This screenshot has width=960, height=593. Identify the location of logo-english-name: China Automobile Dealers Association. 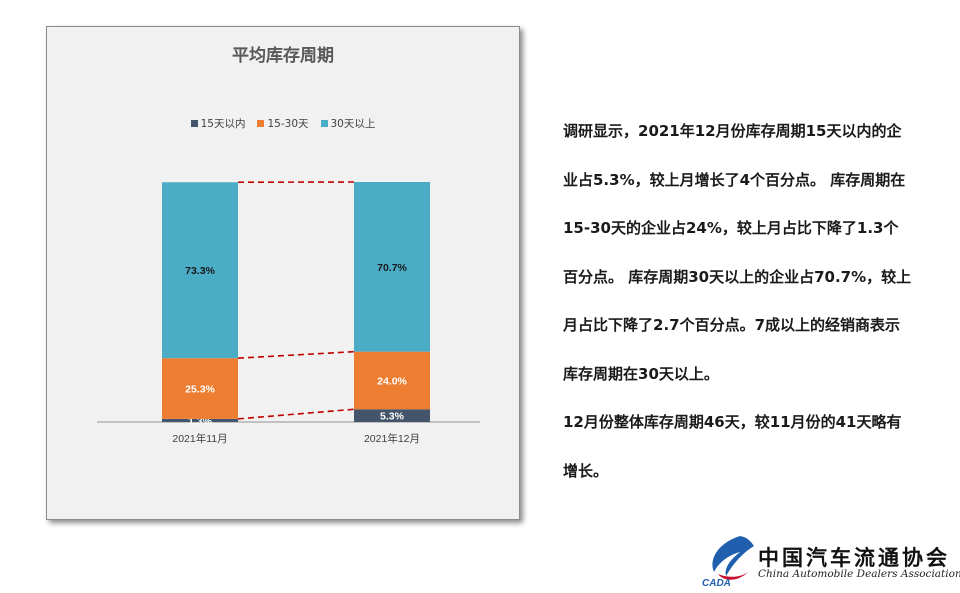
(859, 574).